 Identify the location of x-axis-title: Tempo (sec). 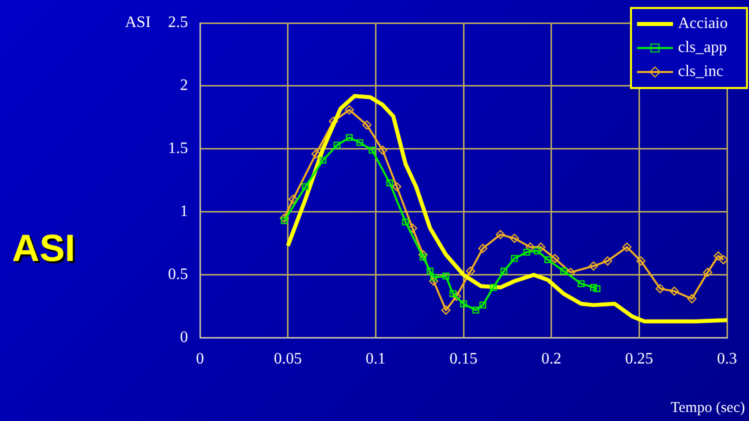
(707, 408).